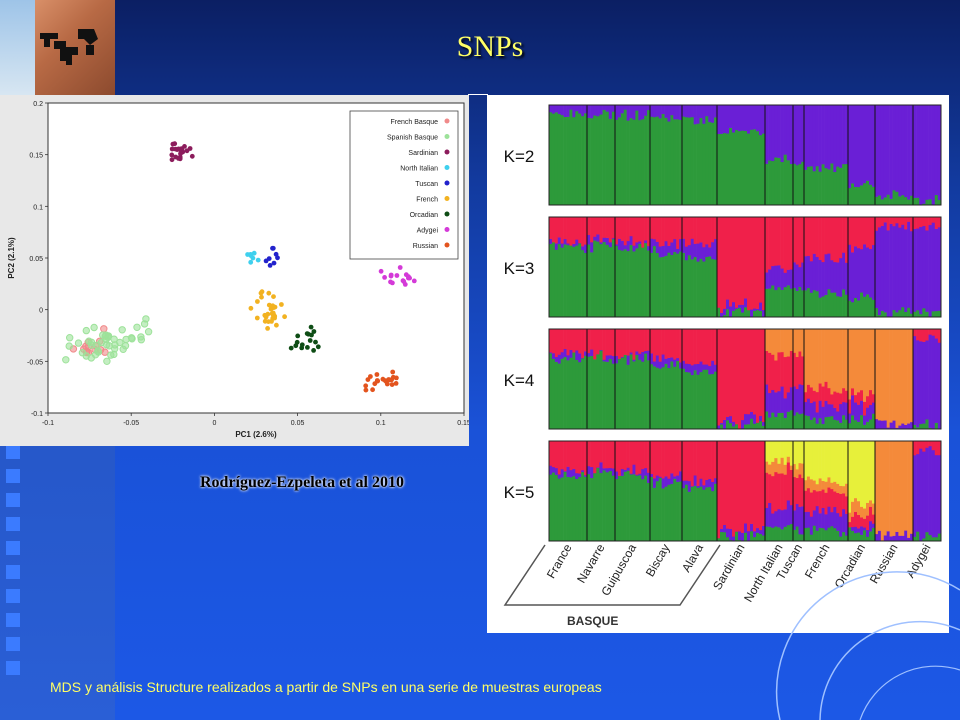  Describe the element at coordinates (48, 423) in the screenshot. I see `x-tick-label: -0.1` at that location.